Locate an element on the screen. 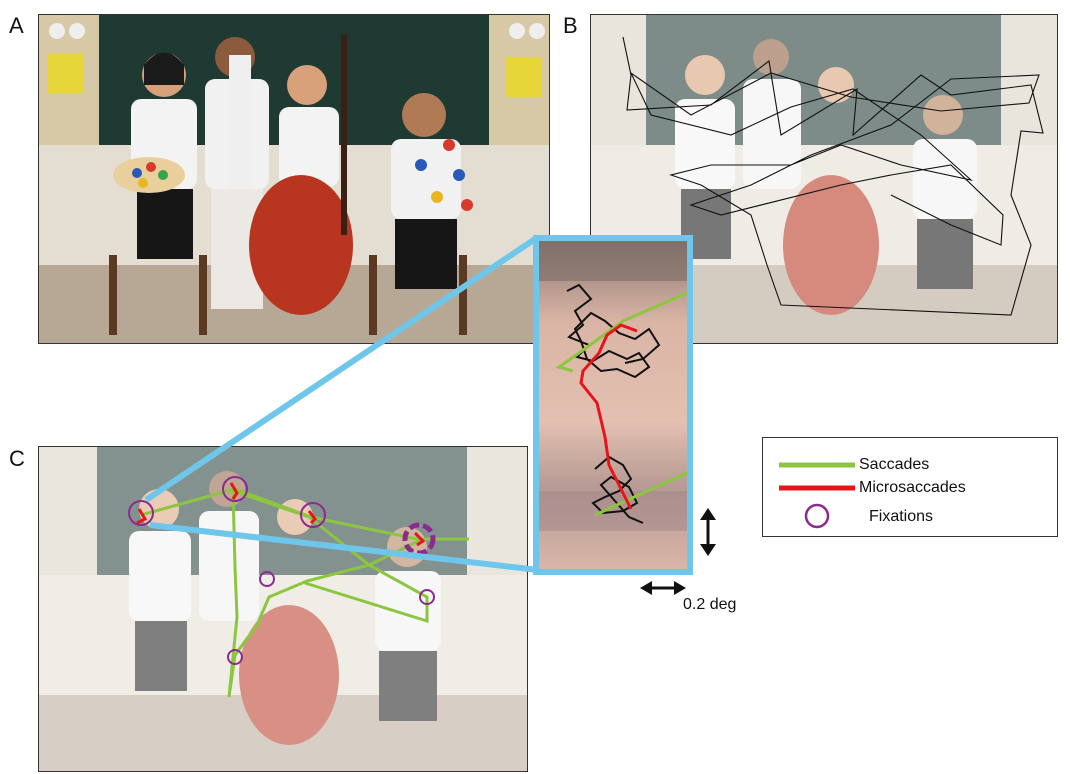 The width and height of the screenshot is (1070, 774). legend-label-fixations: Fixations is located at coordinates (901, 516).